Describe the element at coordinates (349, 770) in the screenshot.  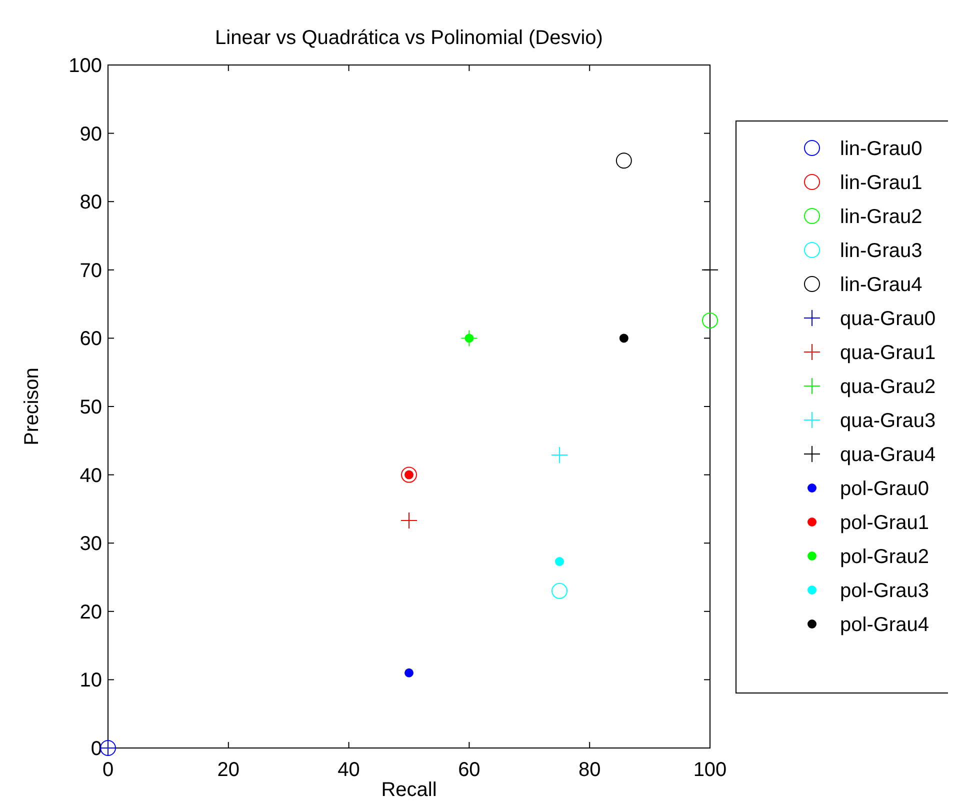
I see `x-tick-label: 40` at that location.